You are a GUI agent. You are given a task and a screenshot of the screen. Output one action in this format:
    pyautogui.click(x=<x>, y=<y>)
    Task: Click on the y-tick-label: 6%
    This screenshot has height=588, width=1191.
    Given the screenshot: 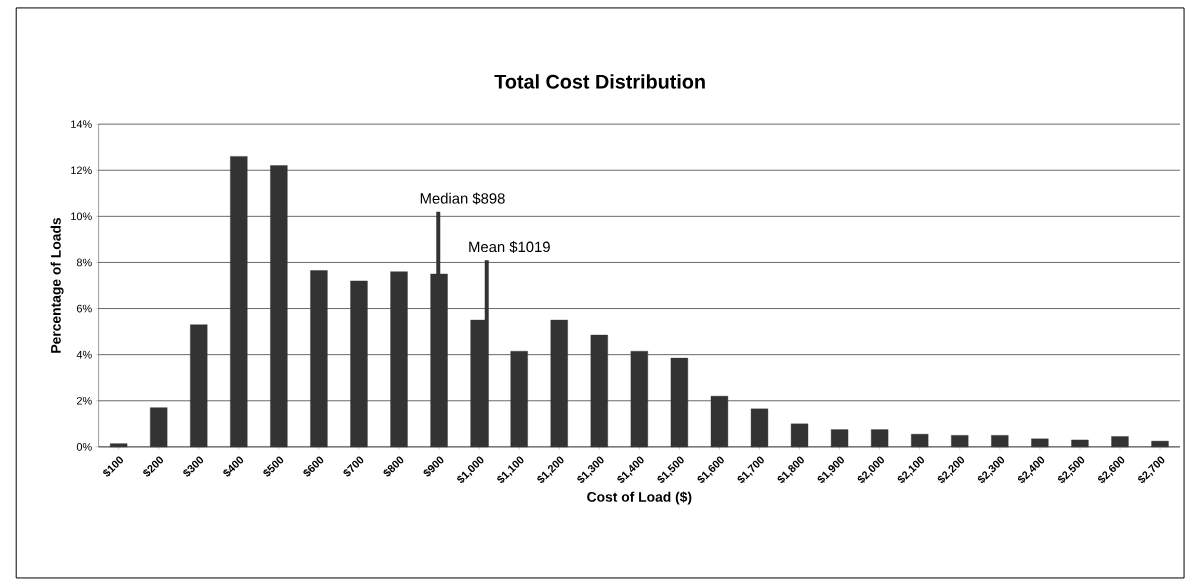 What is the action you would take?
    pyautogui.click(x=84, y=308)
    